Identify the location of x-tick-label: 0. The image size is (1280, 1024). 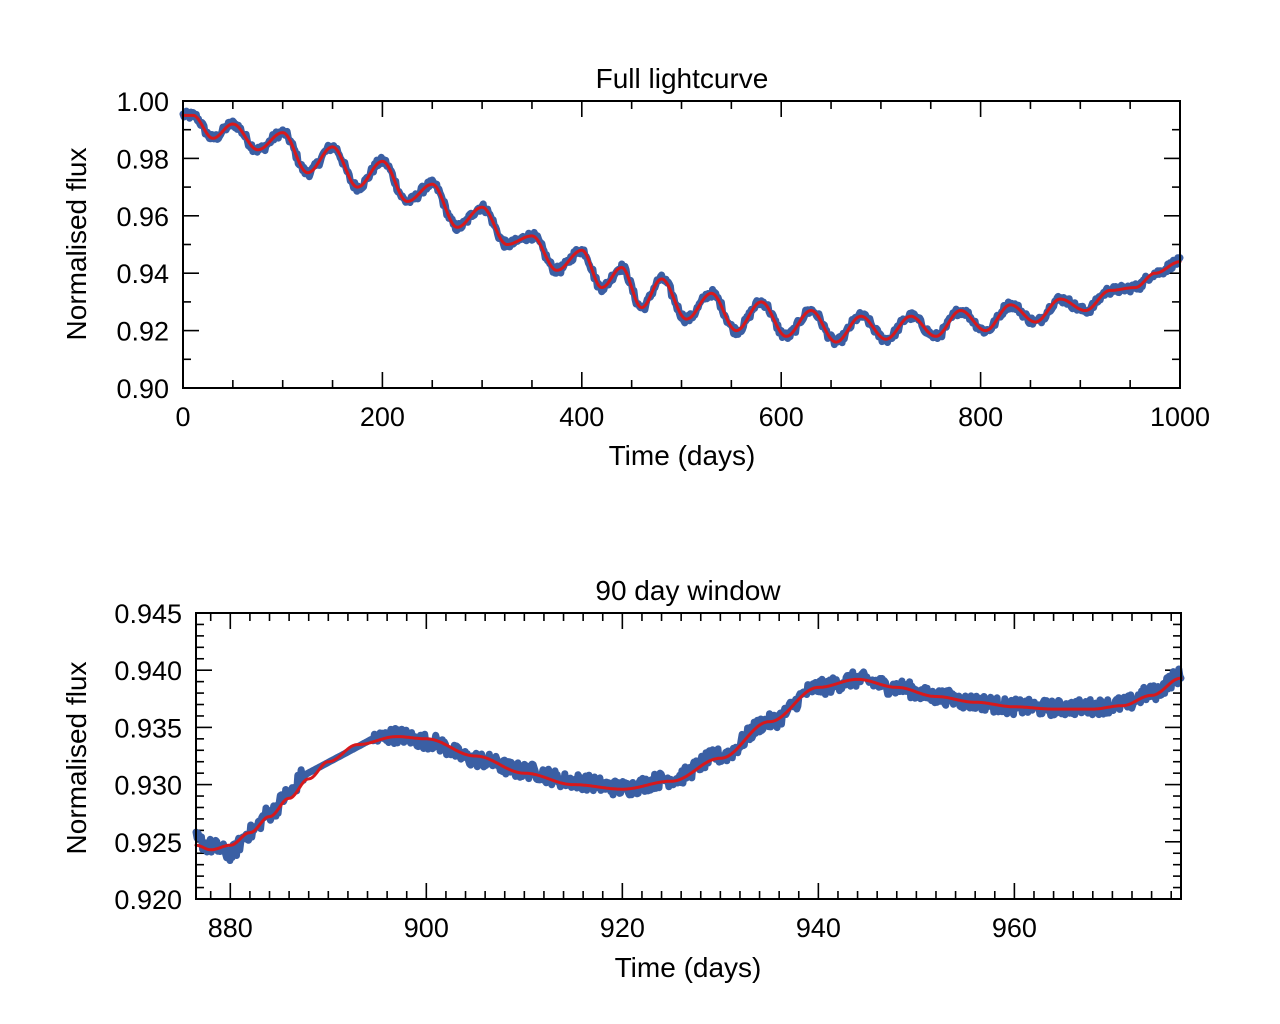
(182, 417).